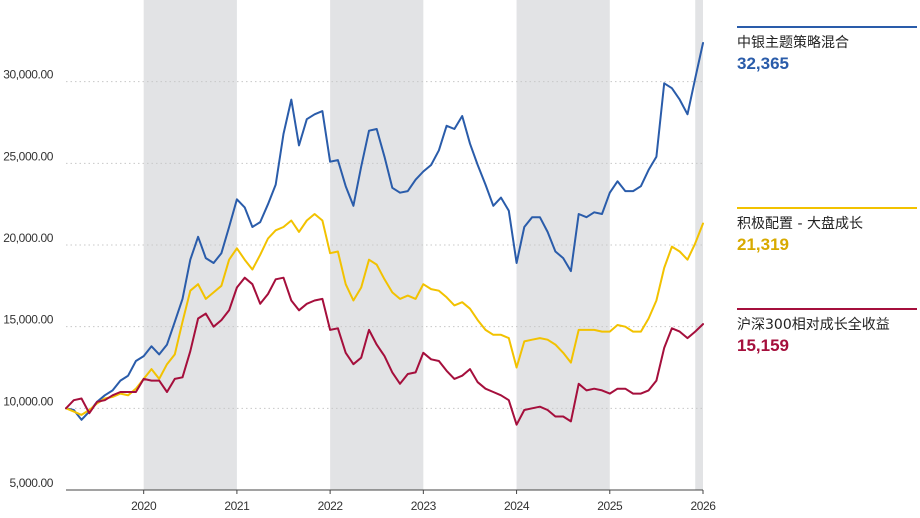  Describe the element at coordinates (237, 506) in the screenshot. I see `x-tick-label-2: 2021` at that location.